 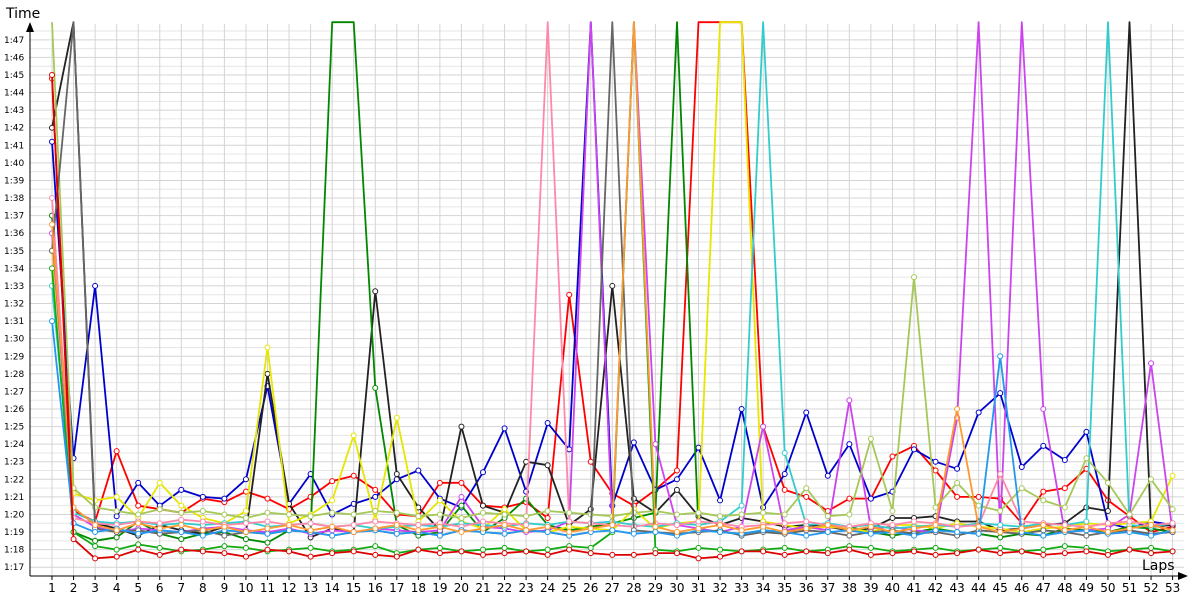 What do you see at coordinates (14, 568) in the screenshot?
I see `y-tick-label: 1:17` at bounding box center [14, 568].